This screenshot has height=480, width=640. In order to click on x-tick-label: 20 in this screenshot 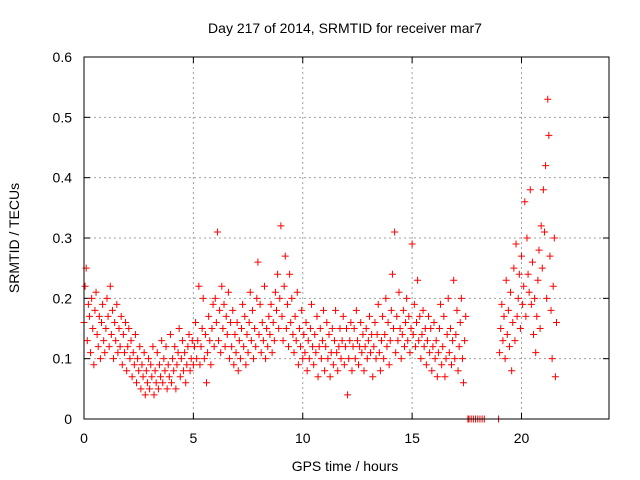, I will do `click(522, 438)`.